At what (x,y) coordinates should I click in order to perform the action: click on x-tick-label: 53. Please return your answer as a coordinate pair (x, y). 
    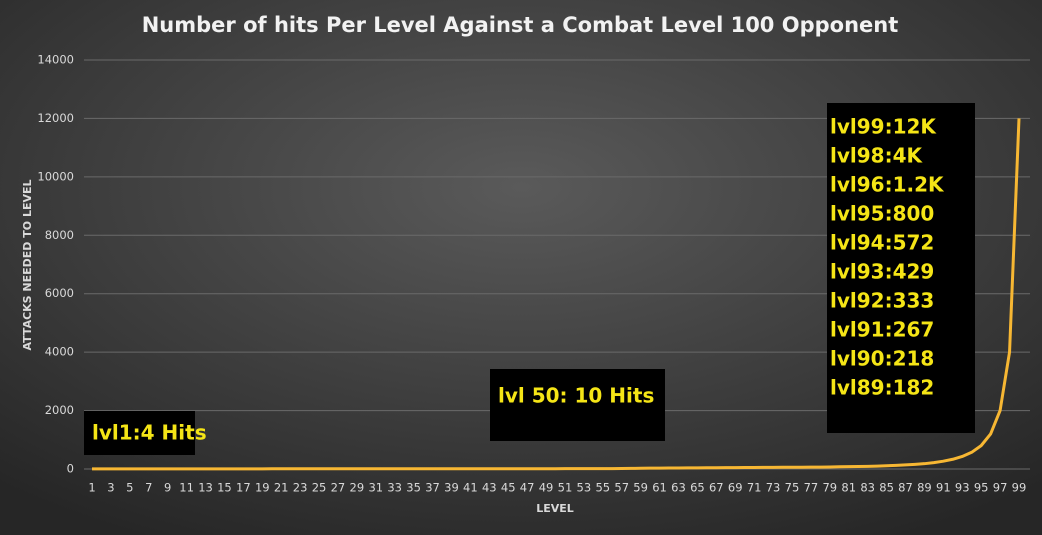
    Looking at the image, I should click on (584, 488).